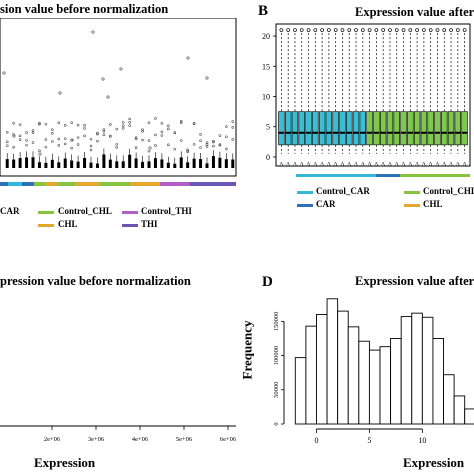  I want to click on panel-b-title: Expression value after, so click(414, 12).